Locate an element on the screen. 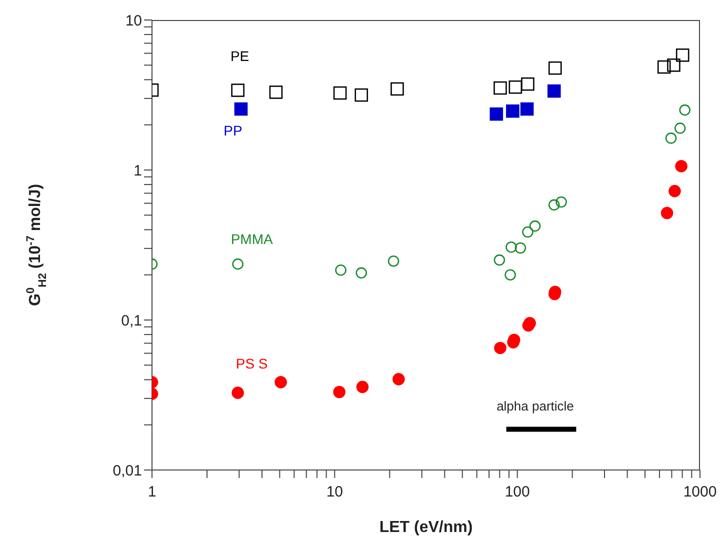  x-tick-label: 1 is located at coordinates (152, 492).